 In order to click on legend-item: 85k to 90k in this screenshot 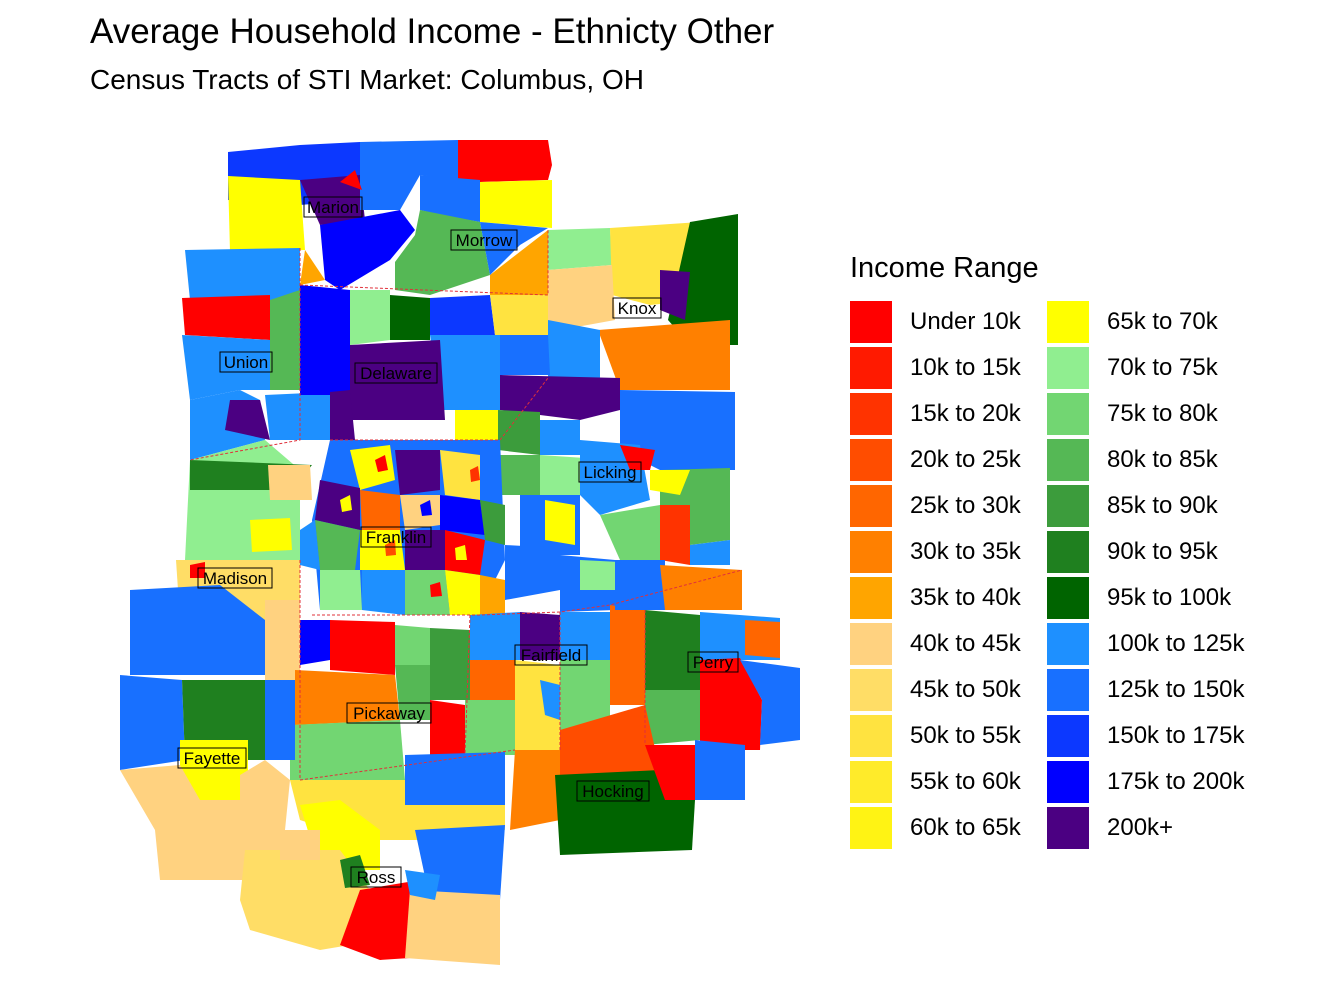, I will do `click(1145, 506)`.